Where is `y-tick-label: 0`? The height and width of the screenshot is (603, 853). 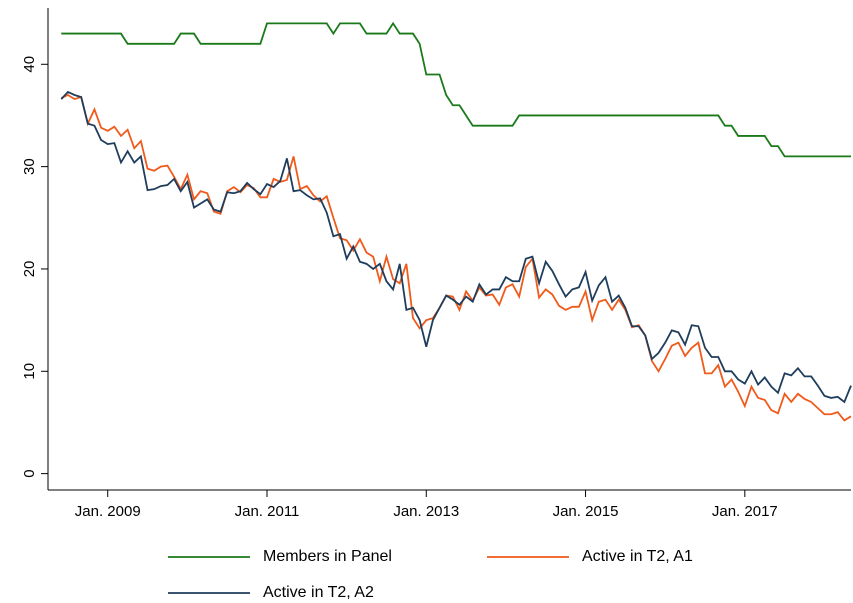
y-tick-label: 0 is located at coordinates (29, 473).